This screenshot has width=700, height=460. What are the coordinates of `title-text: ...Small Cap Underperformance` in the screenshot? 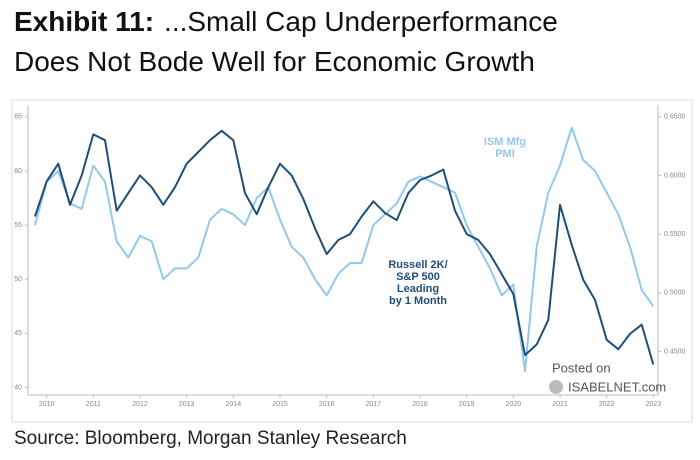 It's located at (361, 21).